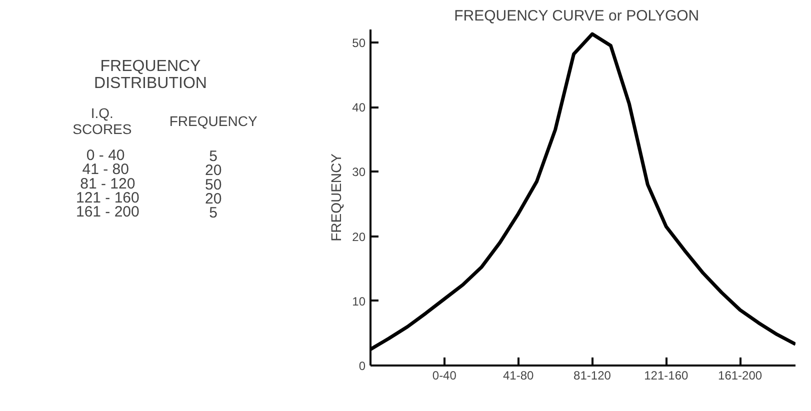  What do you see at coordinates (362, 366) in the screenshot?
I see `y-tick-label: 0` at bounding box center [362, 366].